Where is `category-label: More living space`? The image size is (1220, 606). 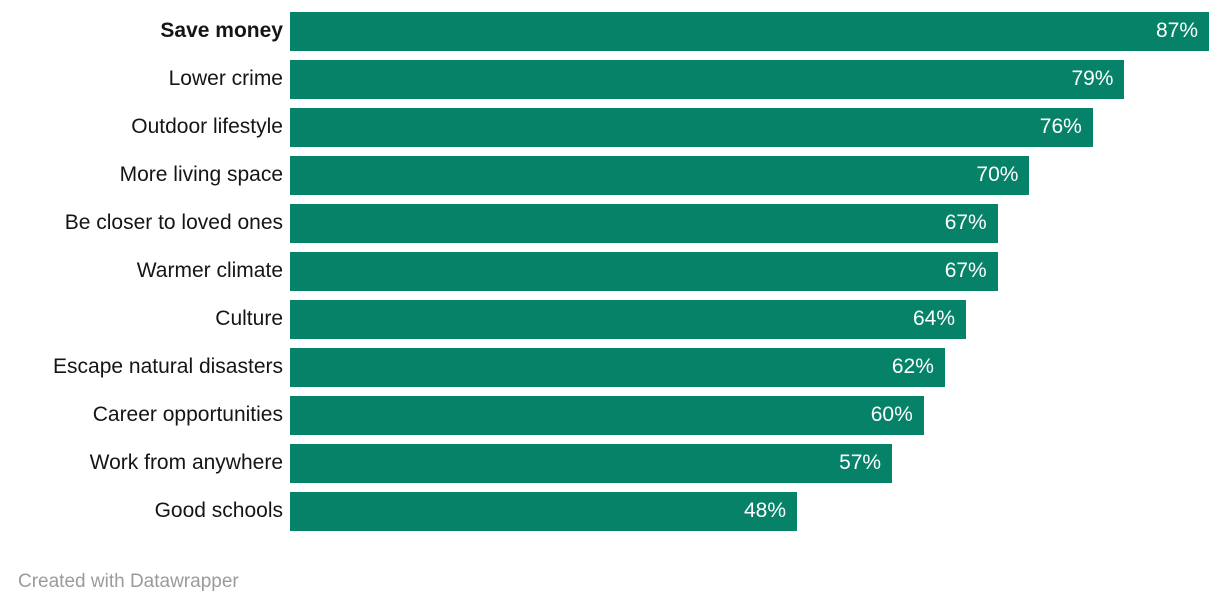 category-label: More living space is located at coordinates (201, 174).